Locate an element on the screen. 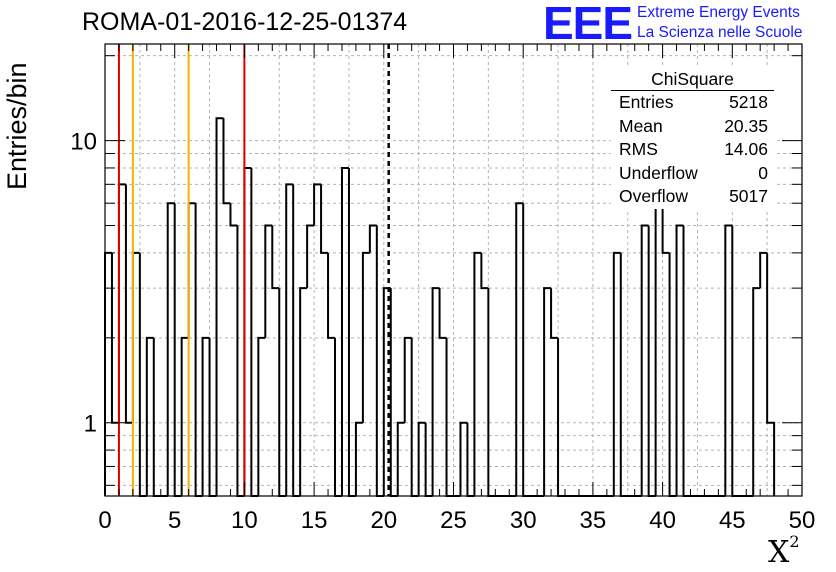  stats-label: RMS is located at coordinates (638, 149).